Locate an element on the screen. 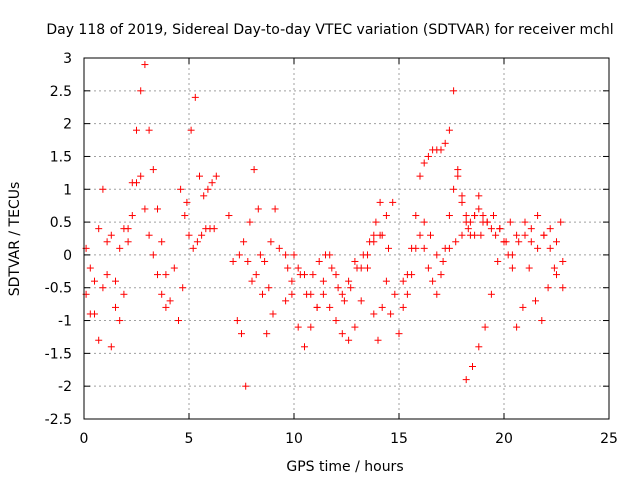 The width and height of the screenshot is (640, 480). series-trace-h is located at coordinates (339, 254).